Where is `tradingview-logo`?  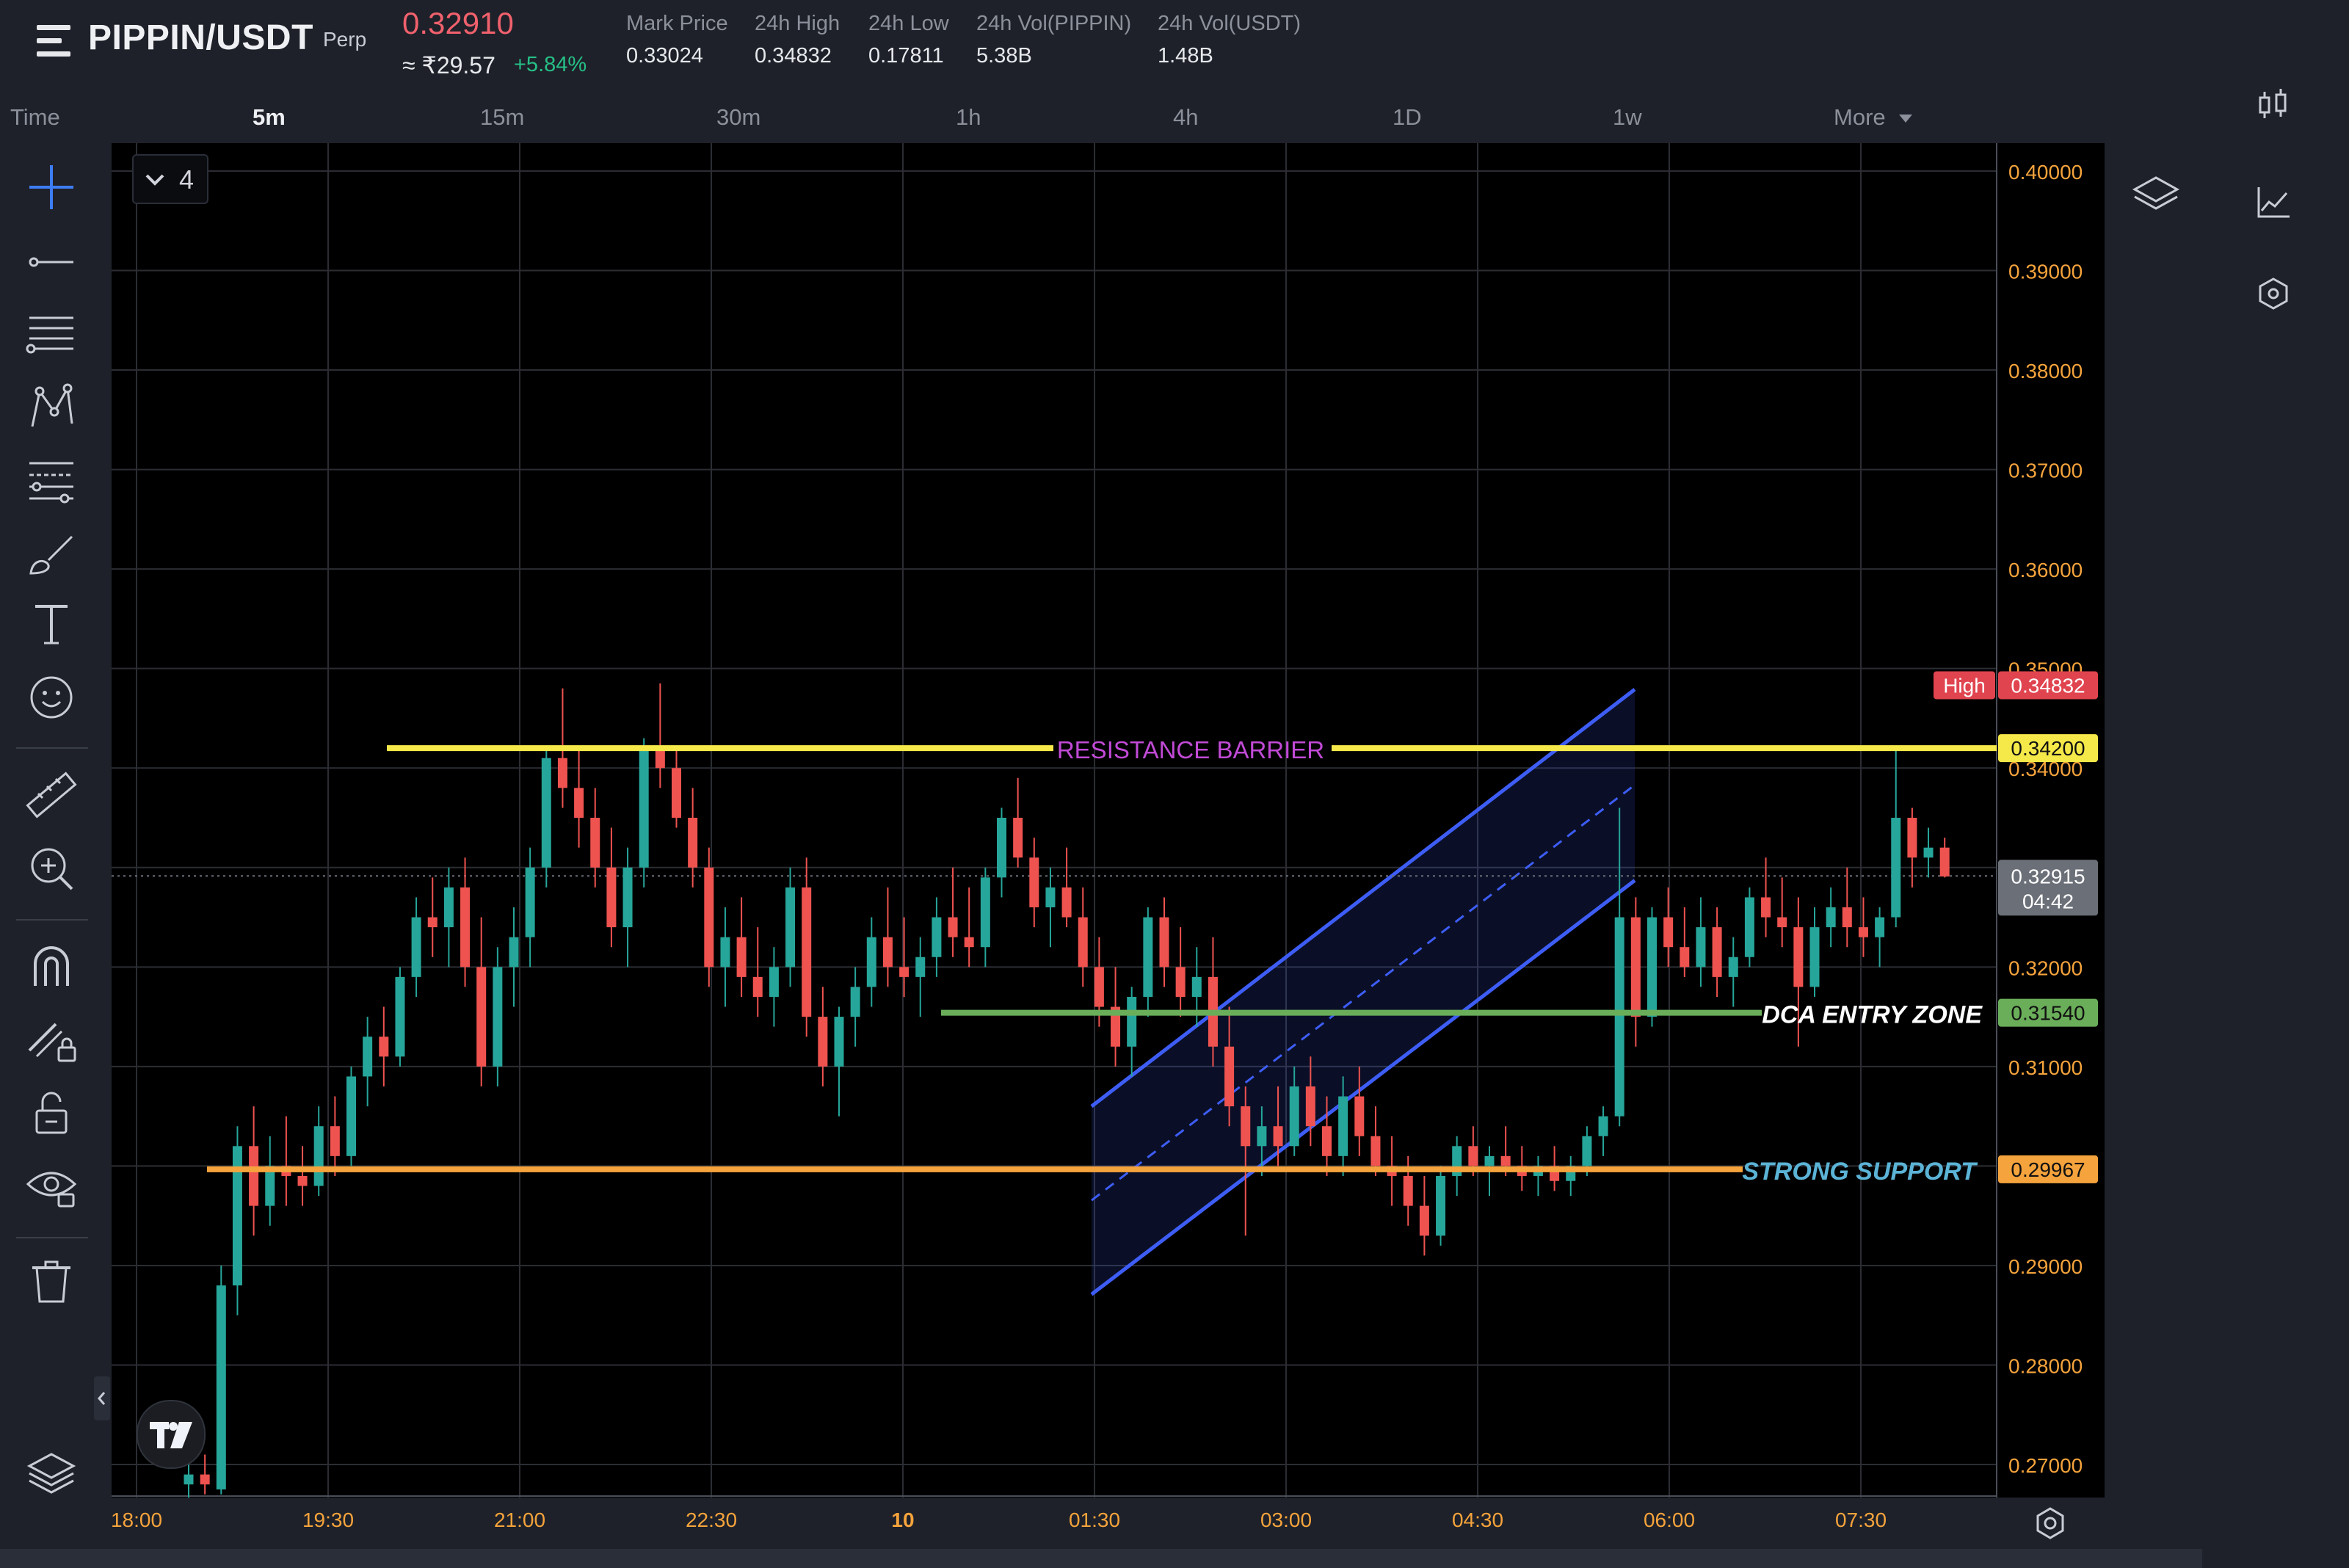 tradingview-logo is located at coordinates (171, 1434).